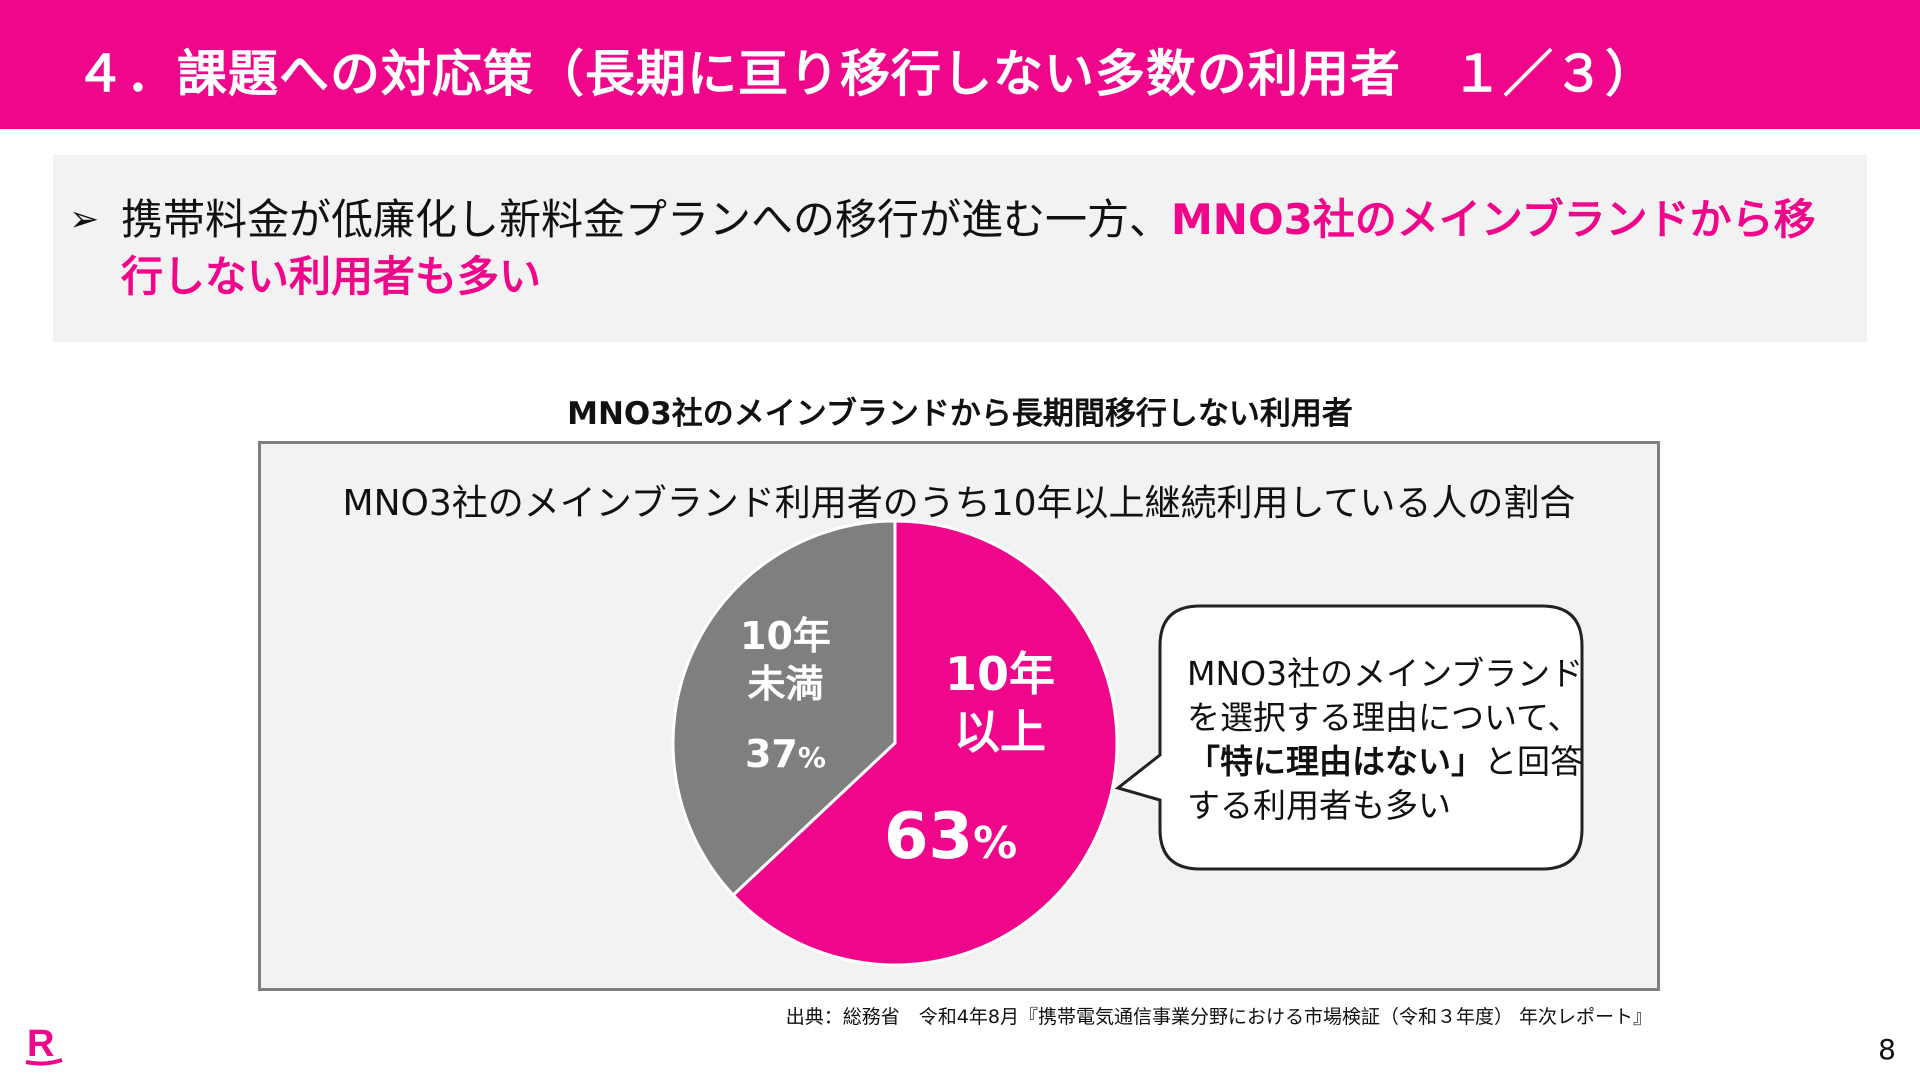  What do you see at coordinates (40, 1044) in the screenshot?
I see `svg-text: R` at bounding box center [40, 1044].